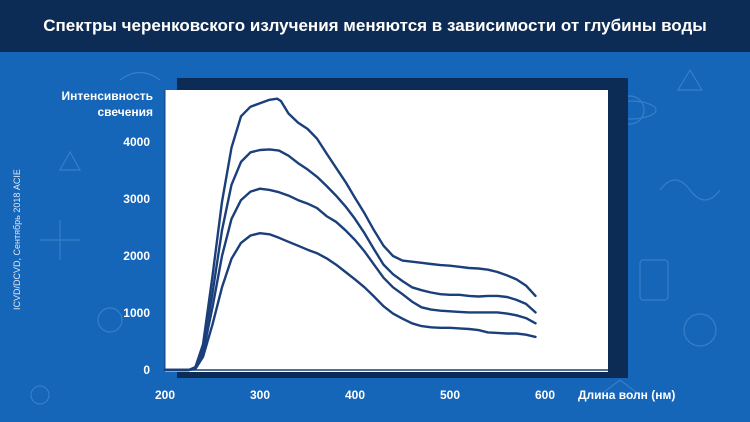 The width and height of the screenshot is (750, 422). What do you see at coordinates (136, 142) in the screenshot?
I see `y-tick-label: 4000` at bounding box center [136, 142].